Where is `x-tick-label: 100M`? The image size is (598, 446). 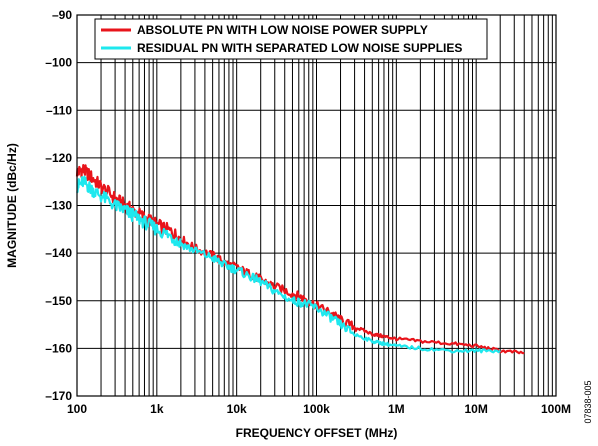 x-tick-label: 100M is located at coordinates (556, 409).